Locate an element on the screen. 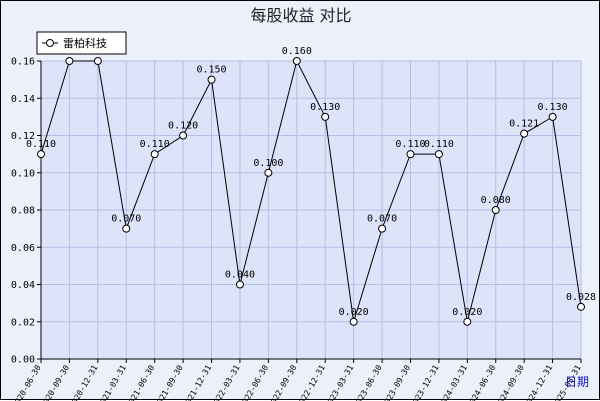 The image size is (600, 401). x-tick-label: 2023-03-31 is located at coordinates (339, 382).